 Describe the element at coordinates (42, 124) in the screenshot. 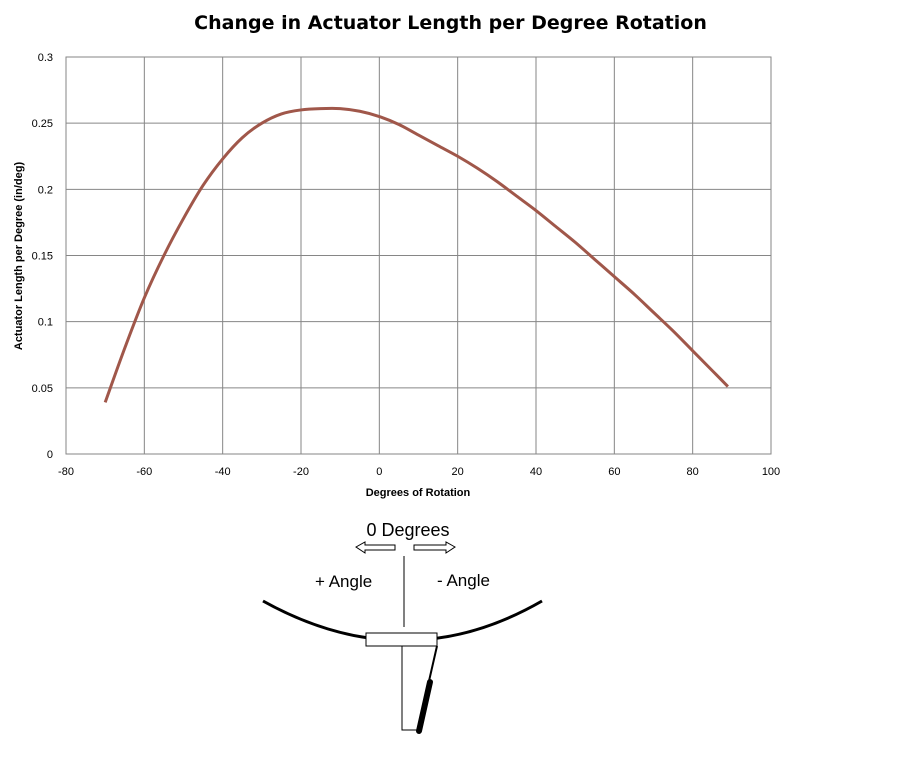

I see `y-tick-label: 0.25` at that location.